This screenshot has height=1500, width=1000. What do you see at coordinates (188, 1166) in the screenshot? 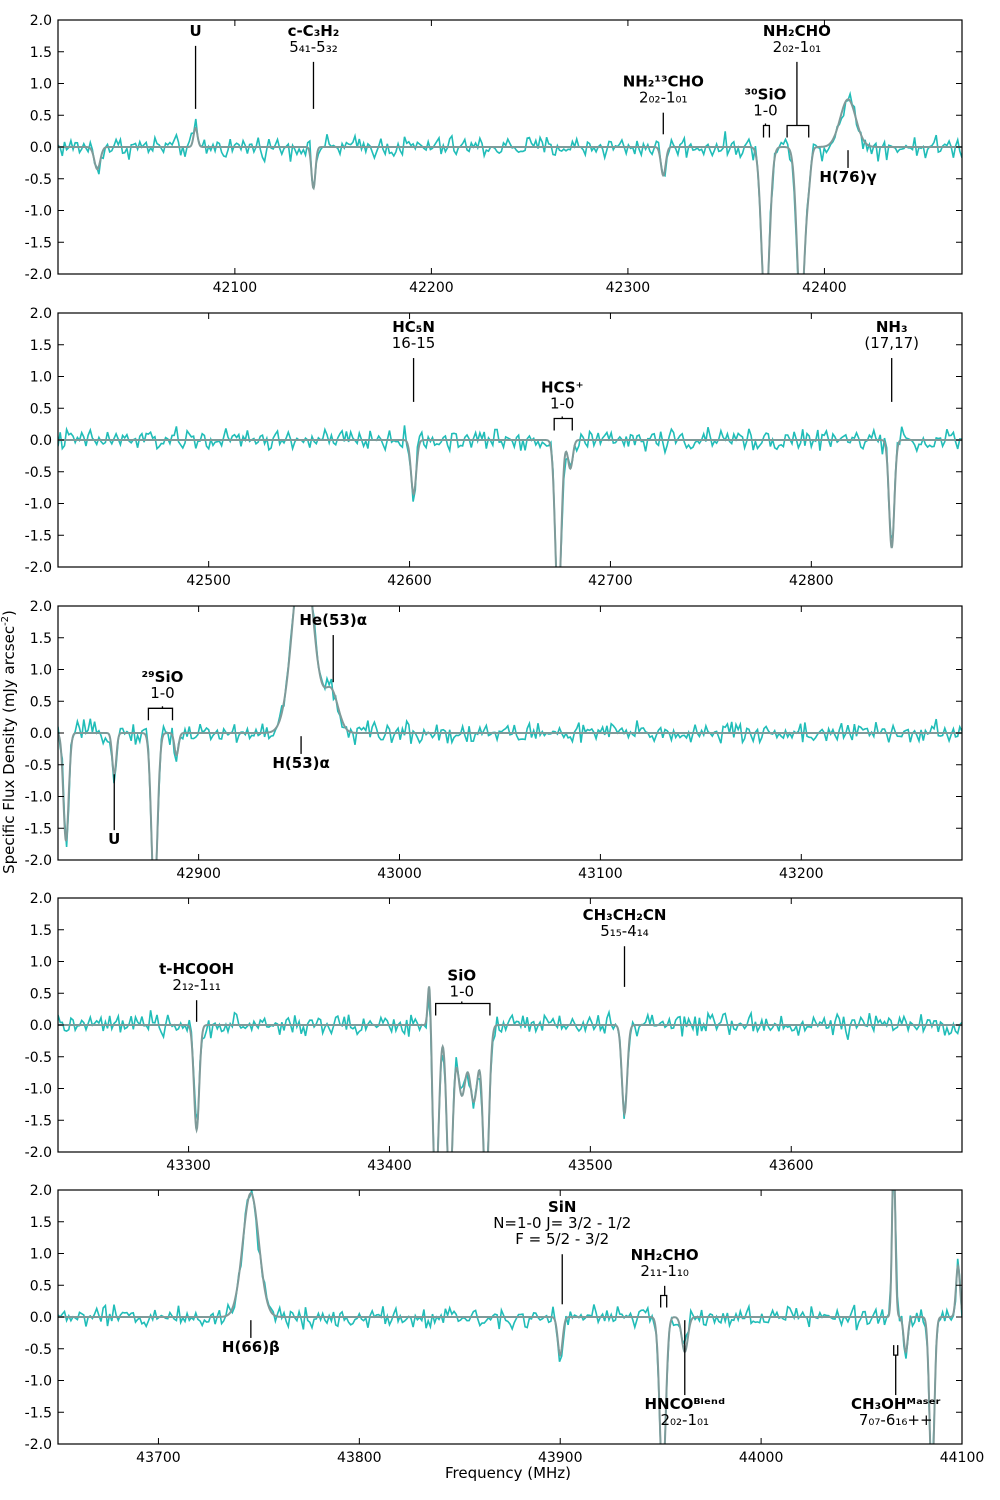
I see `x-tick-label: 43300` at bounding box center [188, 1166].